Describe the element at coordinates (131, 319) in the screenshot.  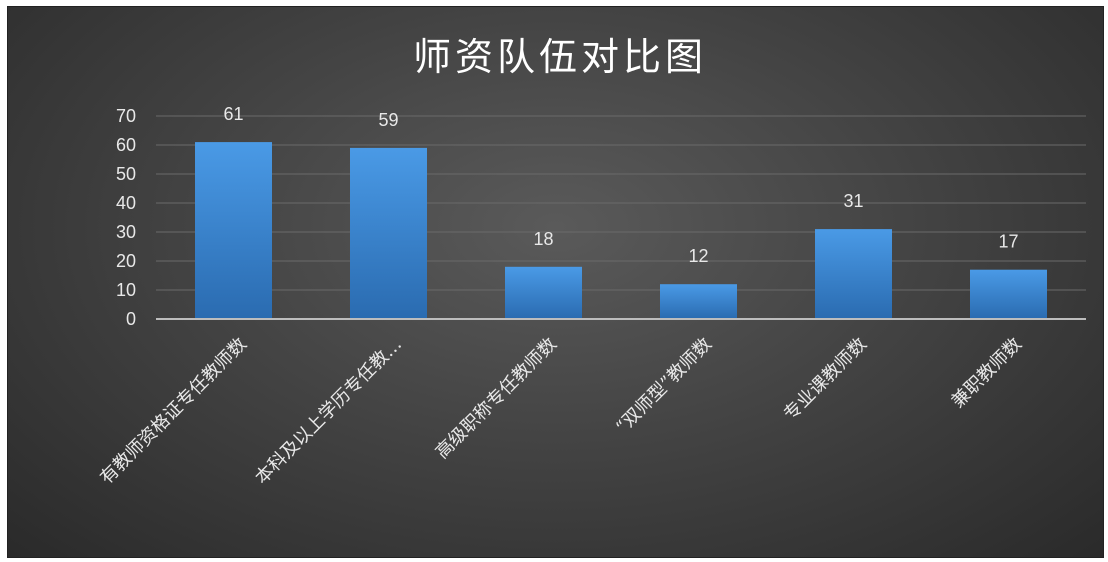
I see `y-tick-label: 0` at that location.